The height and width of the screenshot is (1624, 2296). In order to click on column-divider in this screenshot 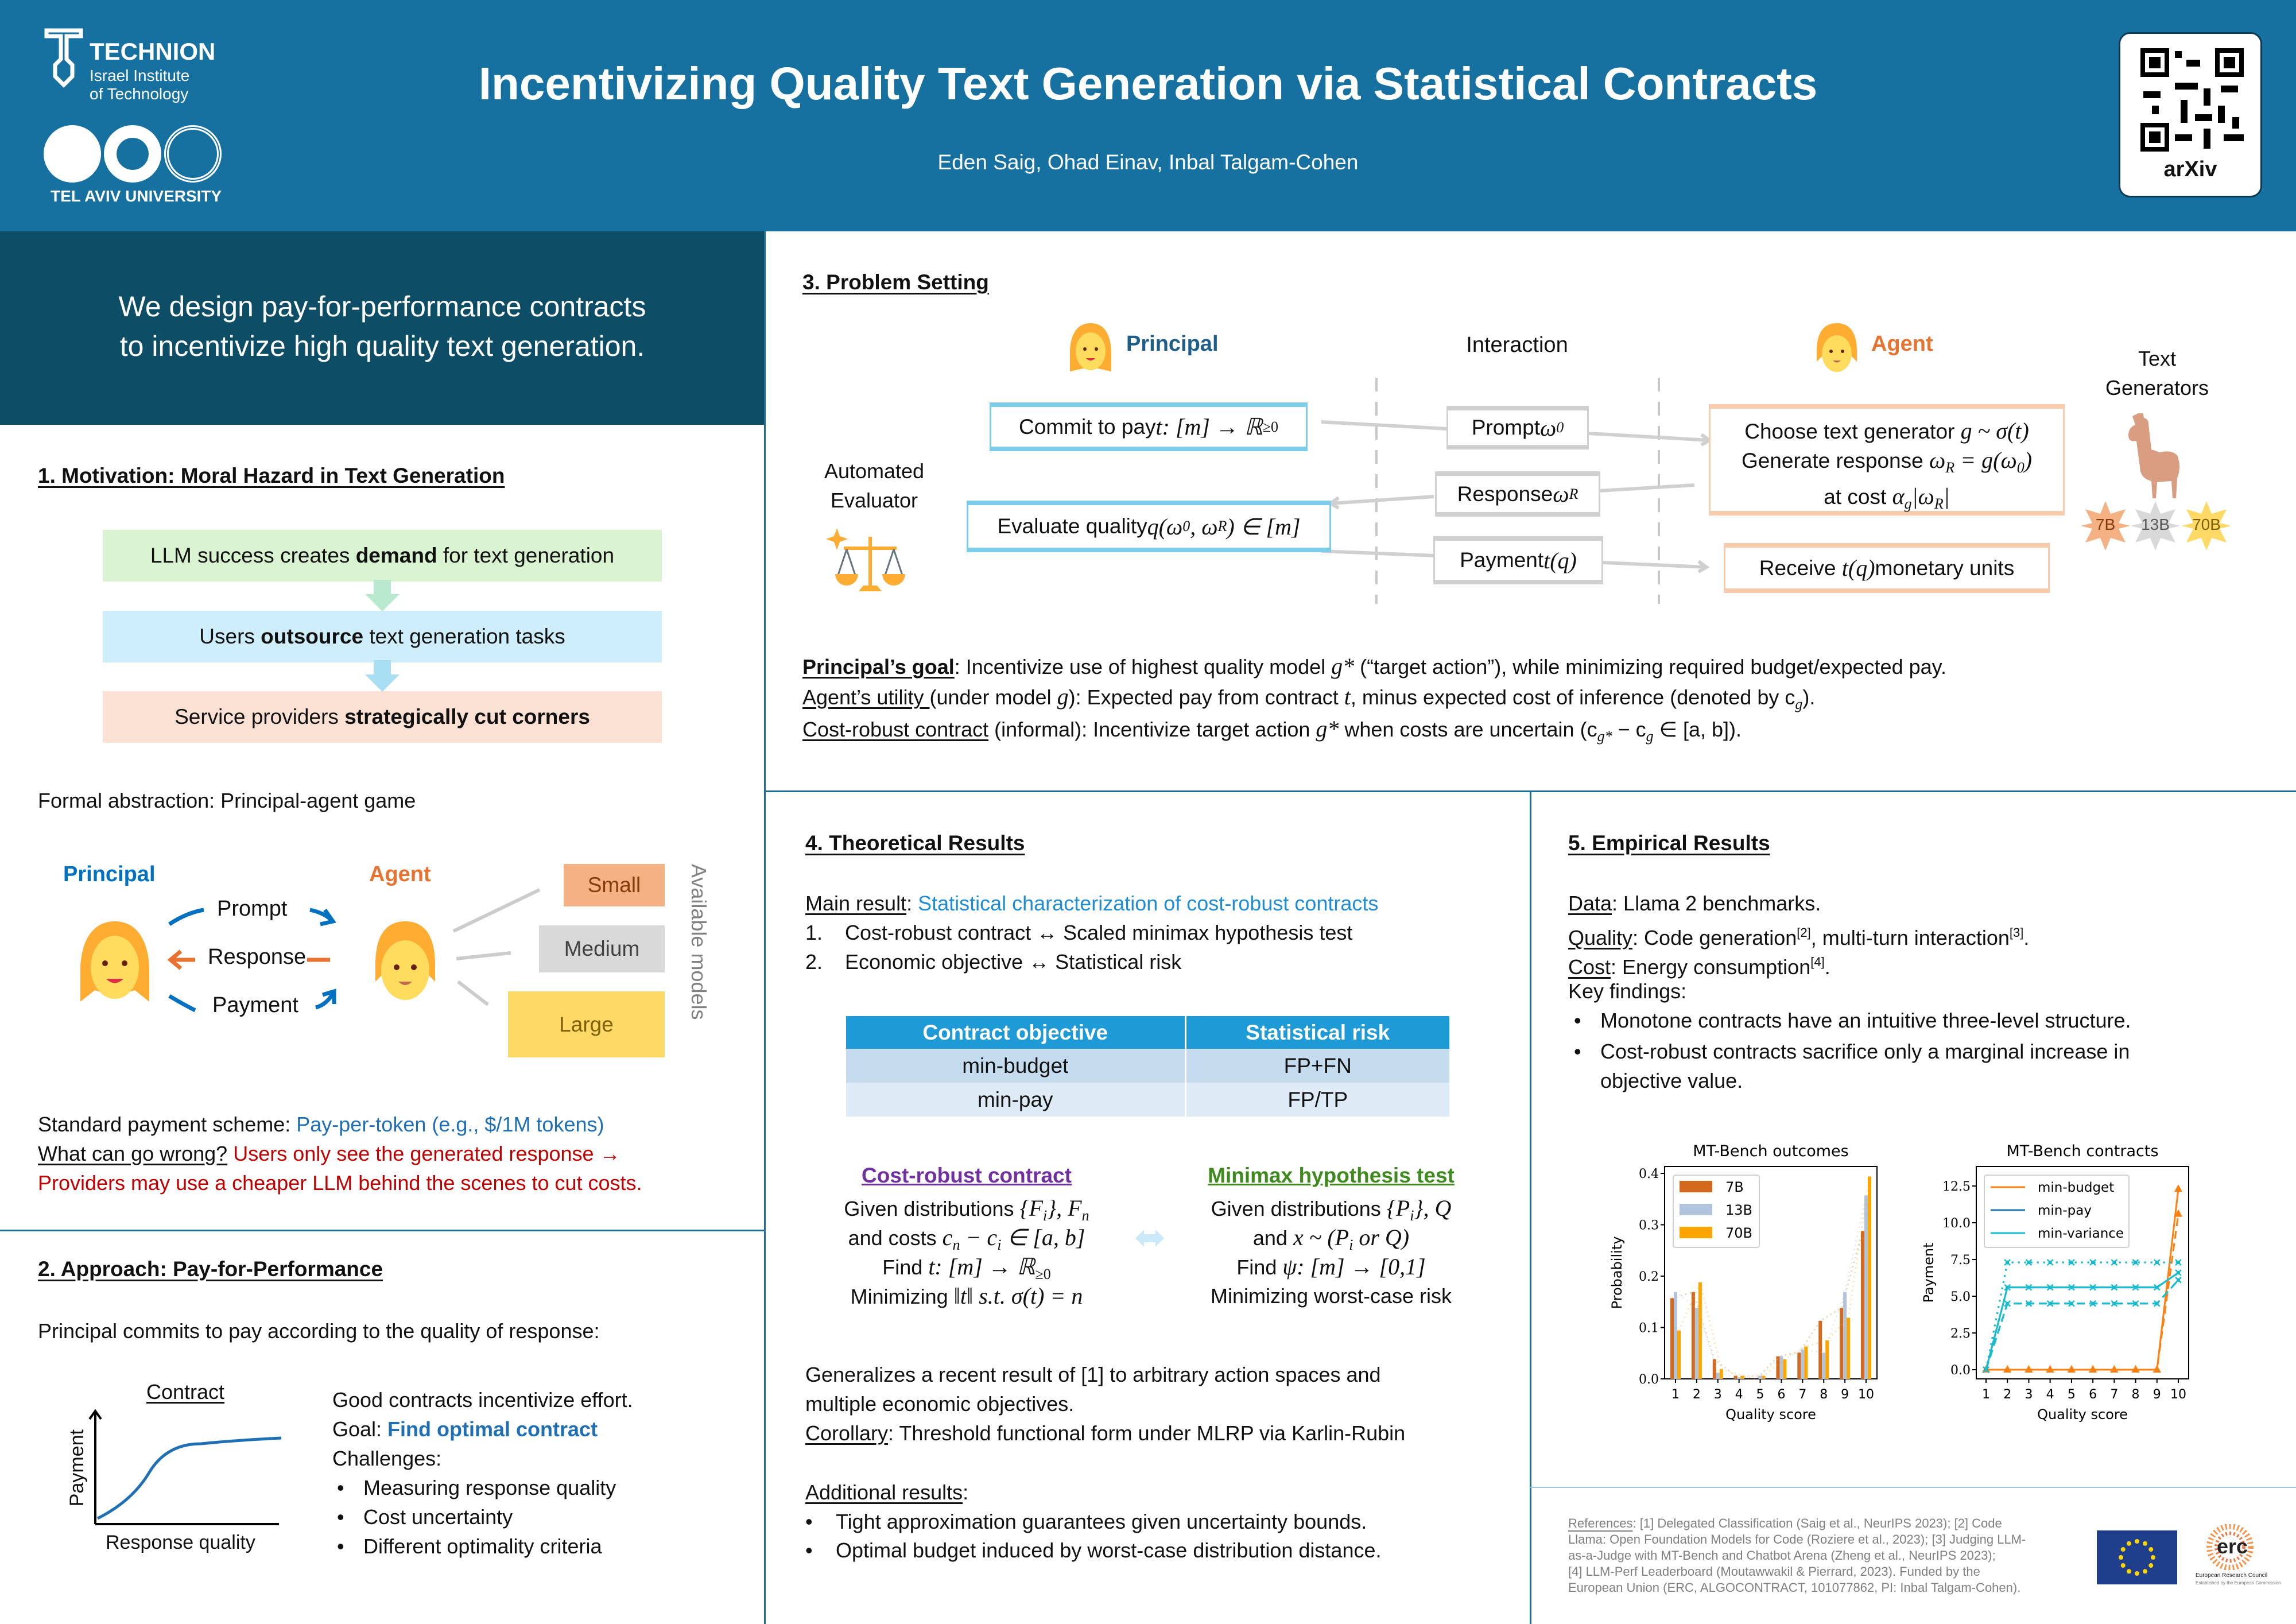, I will do `click(765, 927)`.